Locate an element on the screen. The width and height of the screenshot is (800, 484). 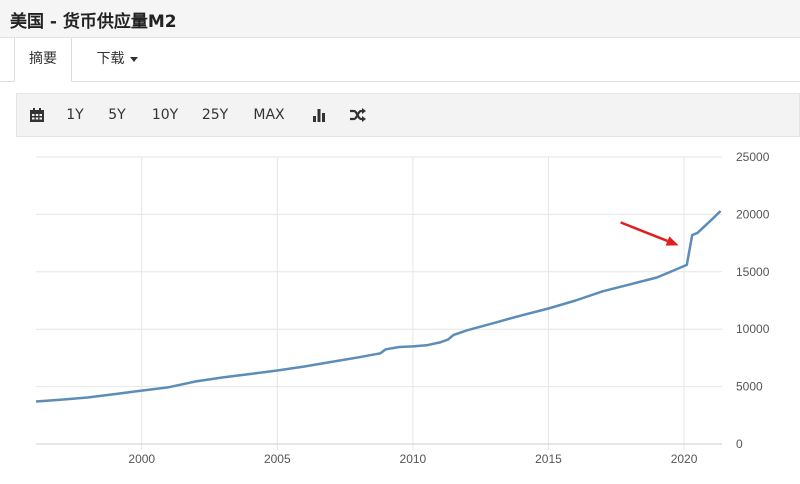
range-1y-button: 1Y is located at coordinates (75, 115).